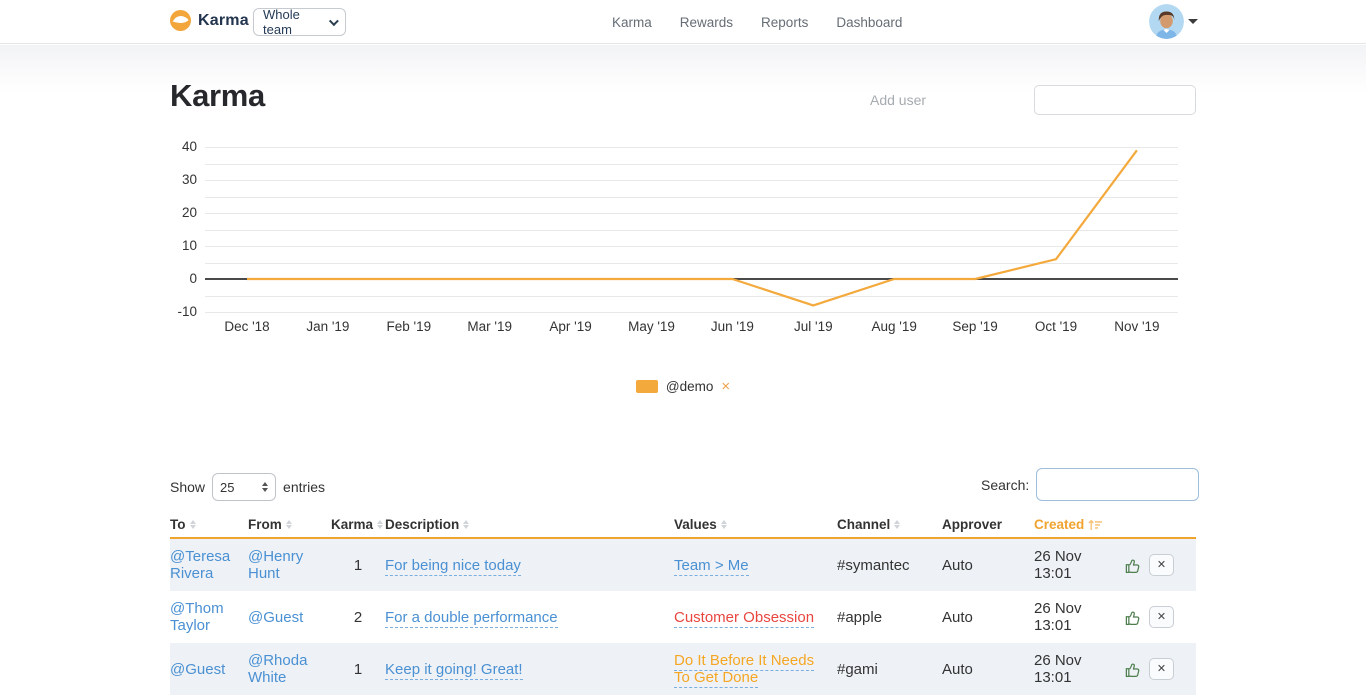  What do you see at coordinates (873, 565) in the screenshot?
I see `channel-value: #symantec` at bounding box center [873, 565].